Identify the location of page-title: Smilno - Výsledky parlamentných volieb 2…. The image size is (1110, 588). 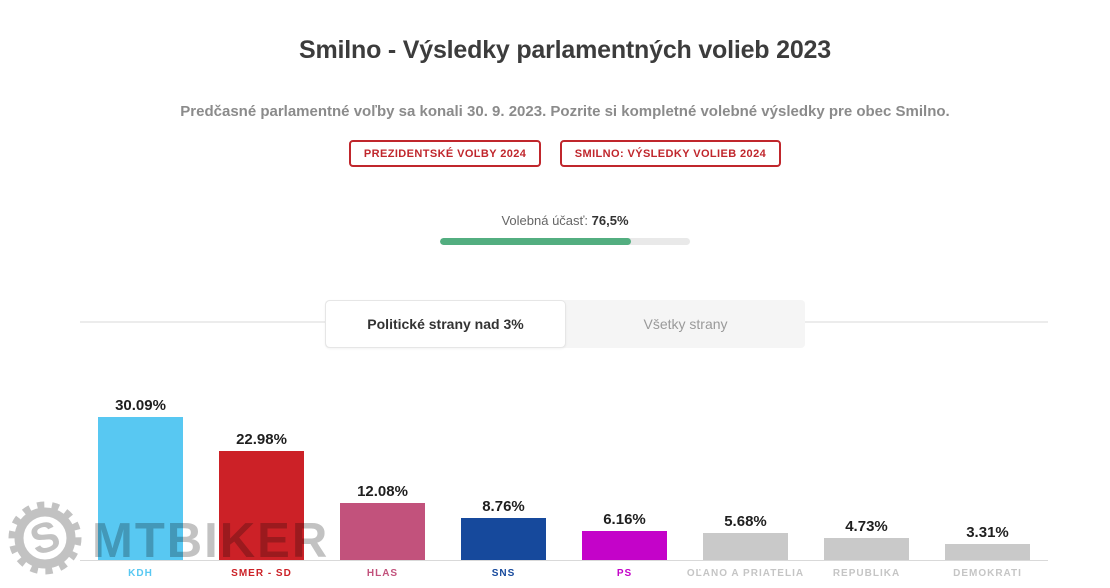
(565, 50).